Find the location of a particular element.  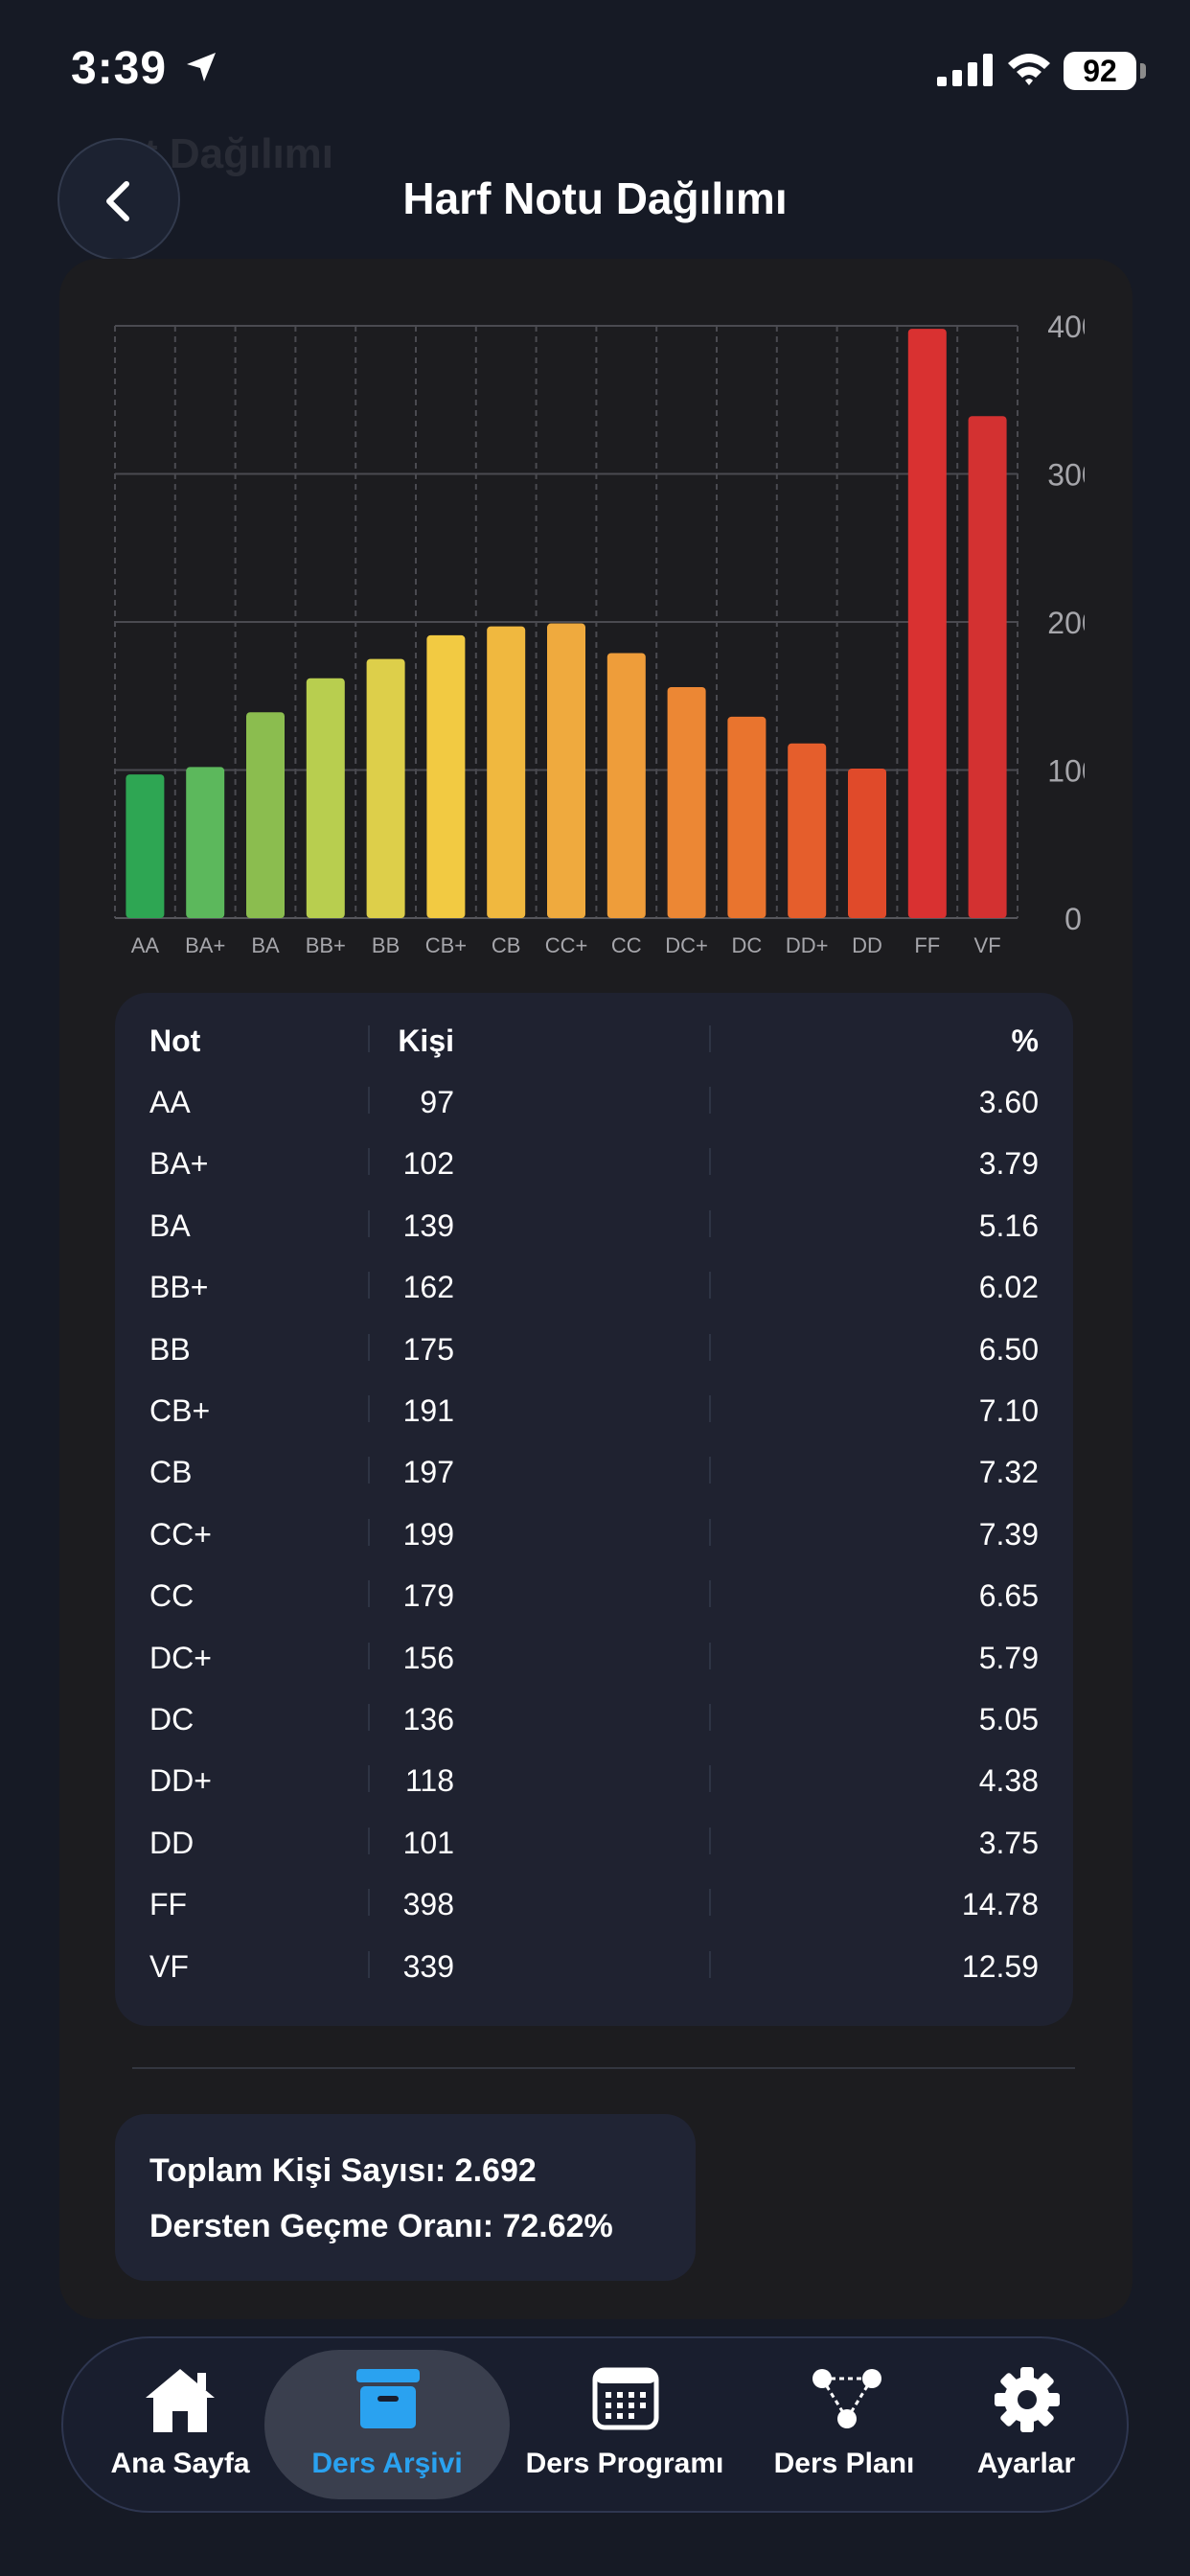

x-tick-label: VF is located at coordinates (987, 945).